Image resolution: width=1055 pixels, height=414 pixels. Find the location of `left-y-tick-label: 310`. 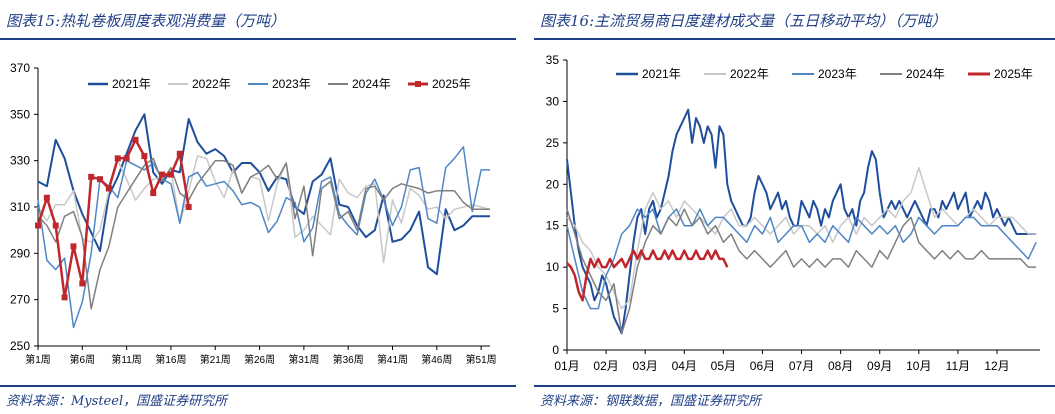

left-y-tick-label: 310 is located at coordinates (20, 207).